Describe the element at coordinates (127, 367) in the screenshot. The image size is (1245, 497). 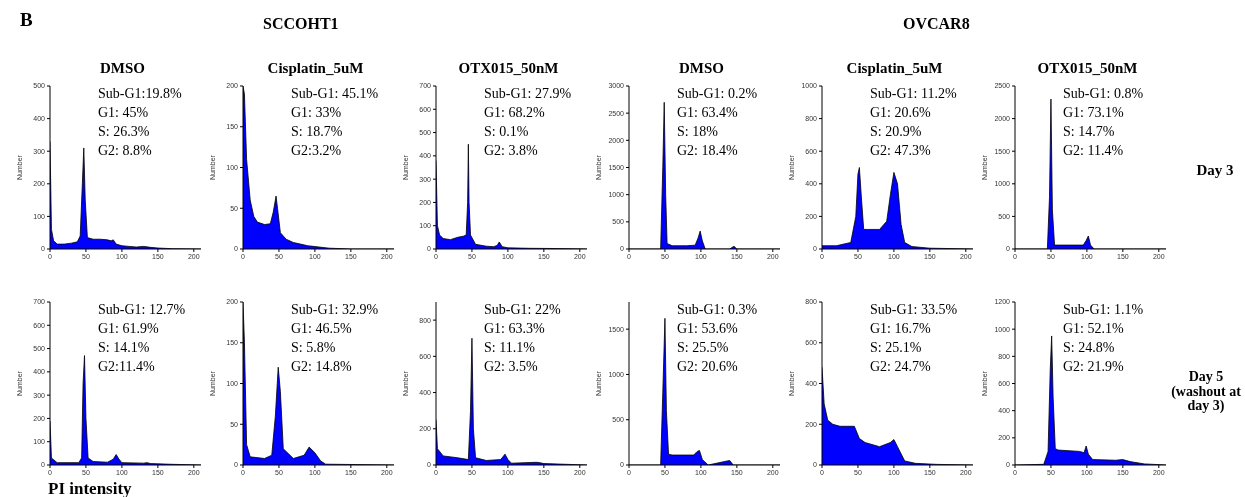
I see `annotation: G2:11.4%` at that location.